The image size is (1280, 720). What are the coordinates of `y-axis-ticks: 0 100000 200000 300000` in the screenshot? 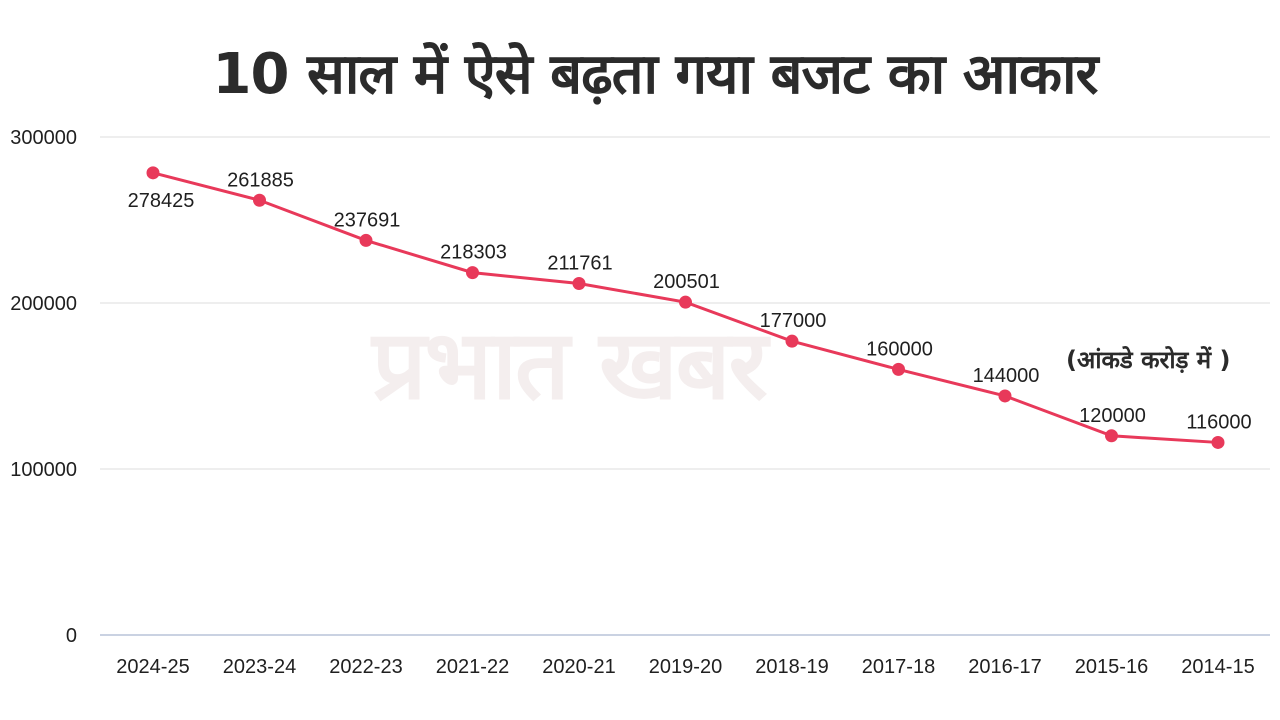 It's located at (43, 387).